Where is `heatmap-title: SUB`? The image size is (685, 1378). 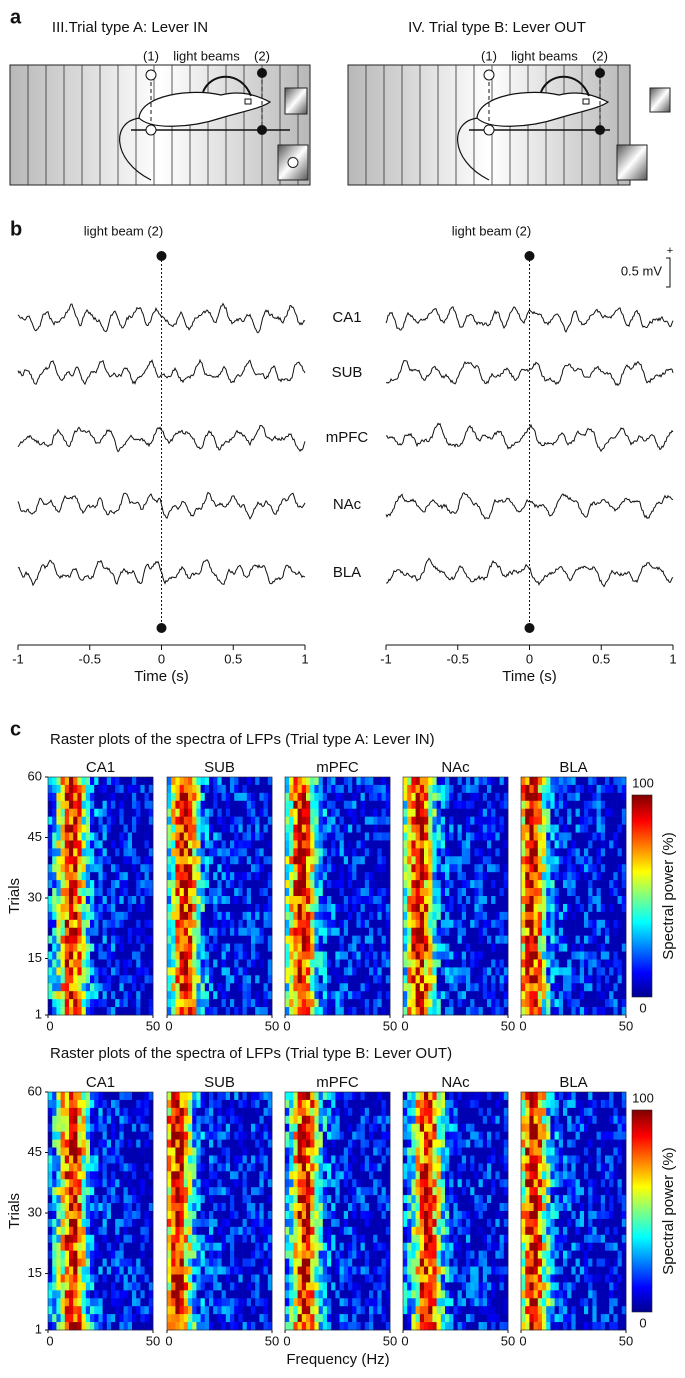 heatmap-title: SUB is located at coordinates (219, 767).